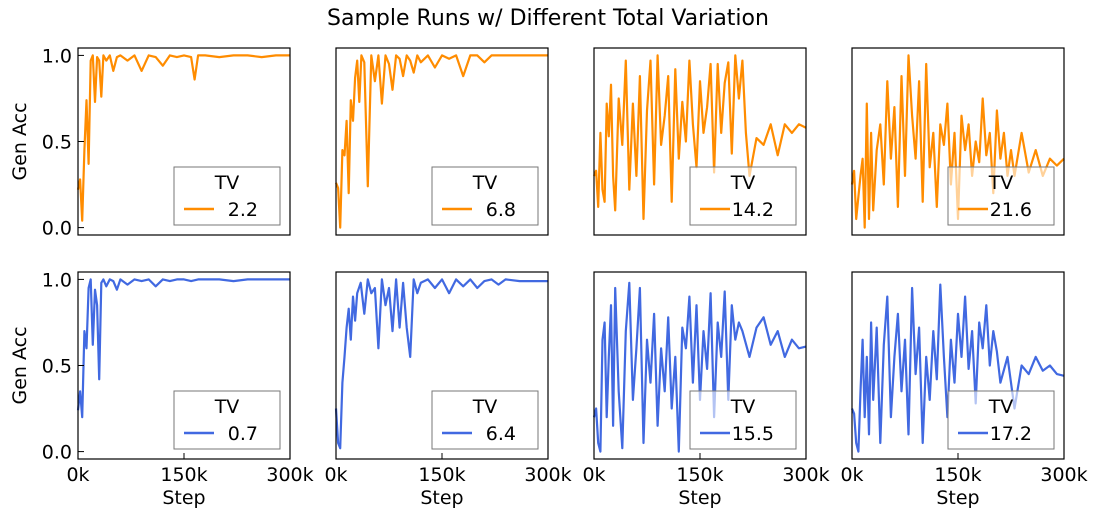  I want to click on legend-label: 0.7, so click(243, 434).